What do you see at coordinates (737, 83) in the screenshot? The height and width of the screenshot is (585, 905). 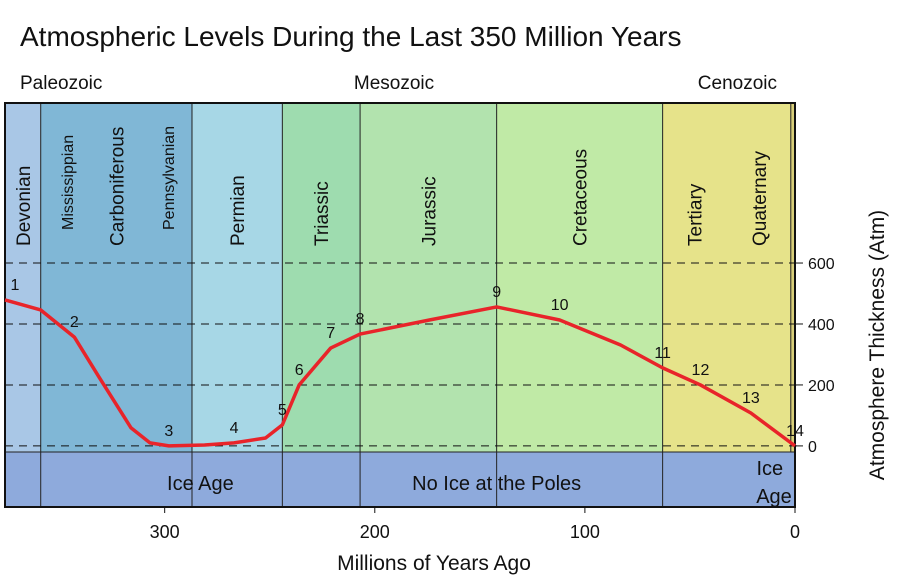 I see `era-label: Cenozoic` at bounding box center [737, 83].